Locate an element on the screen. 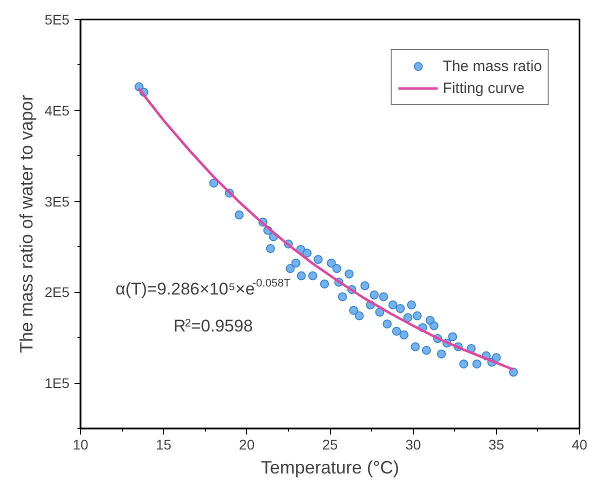 Image resolution: width=593 pixels, height=490 pixels. x-tick-label: 35 is located at coordinates (496, 444).